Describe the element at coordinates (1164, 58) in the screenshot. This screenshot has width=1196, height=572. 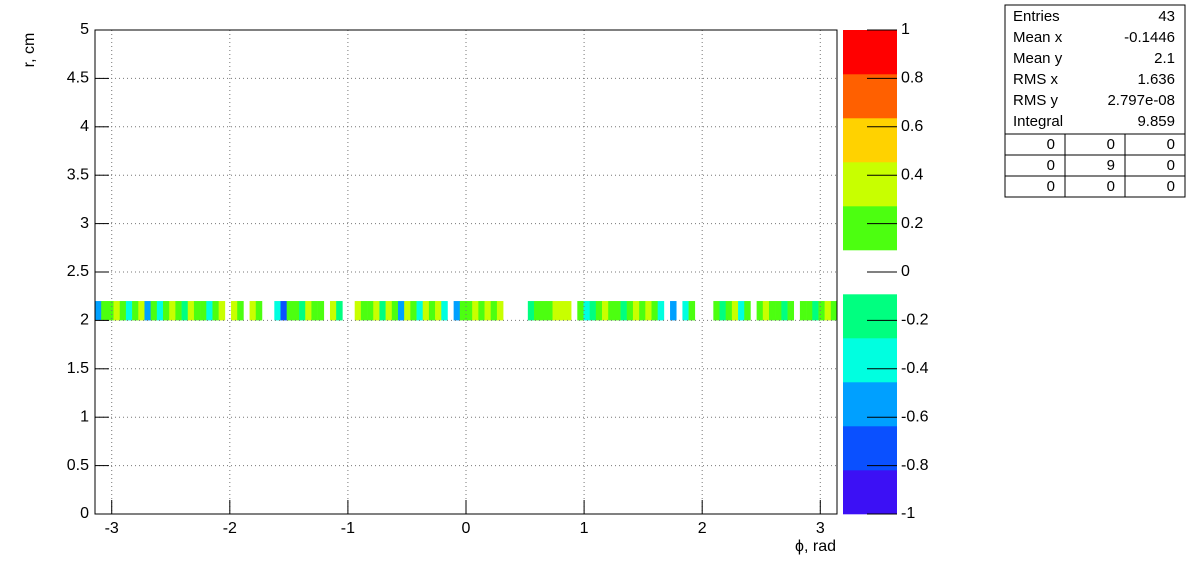
I see `stats-value: 2.1` at that location.